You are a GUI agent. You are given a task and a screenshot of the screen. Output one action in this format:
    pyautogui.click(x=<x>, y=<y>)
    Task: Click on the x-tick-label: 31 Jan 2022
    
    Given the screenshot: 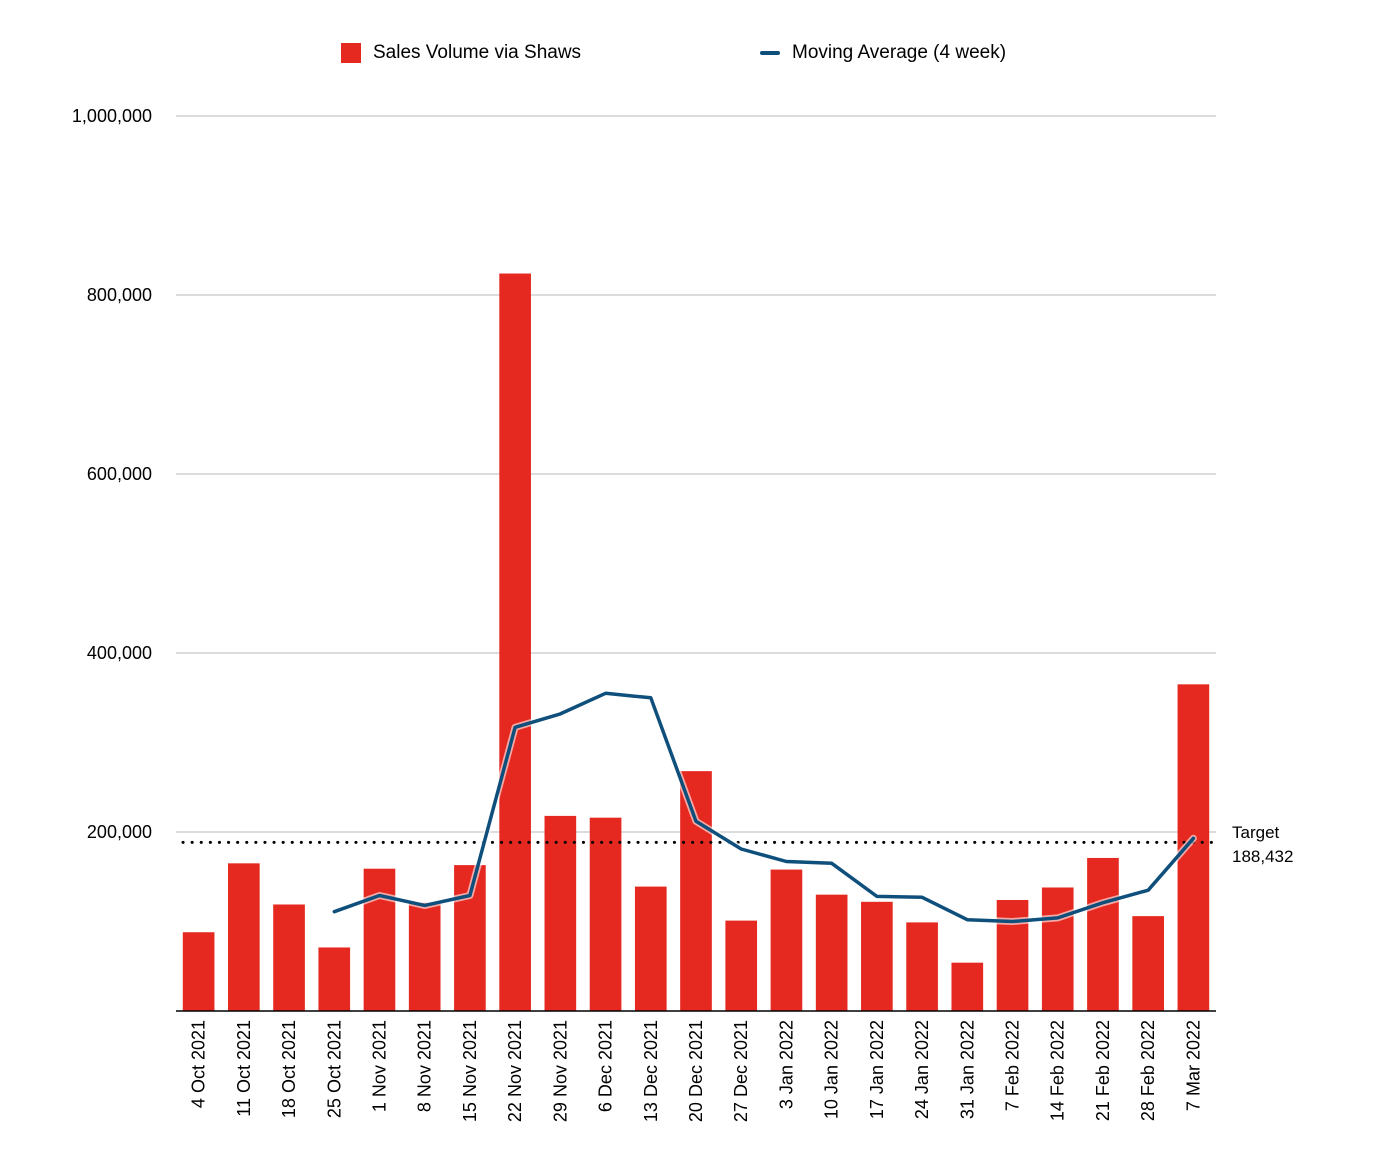 What is the action you would take?
    pyautogui.click(x=967, y=1069)
    